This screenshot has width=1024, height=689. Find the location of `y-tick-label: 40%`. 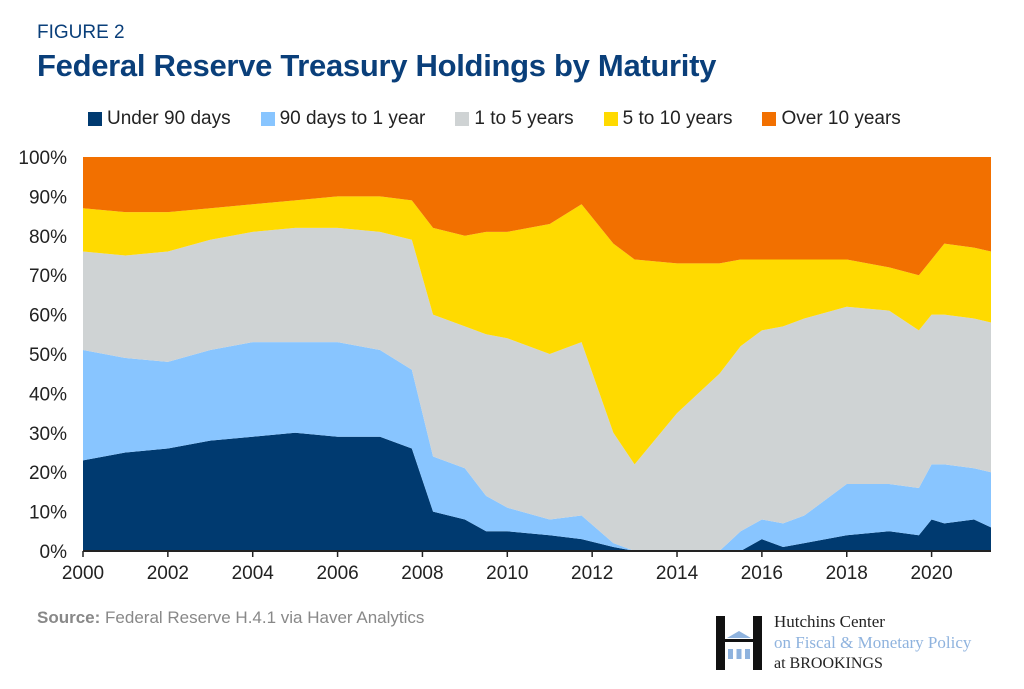

y-tick-label: 40% is located at coordinates (48, 394).